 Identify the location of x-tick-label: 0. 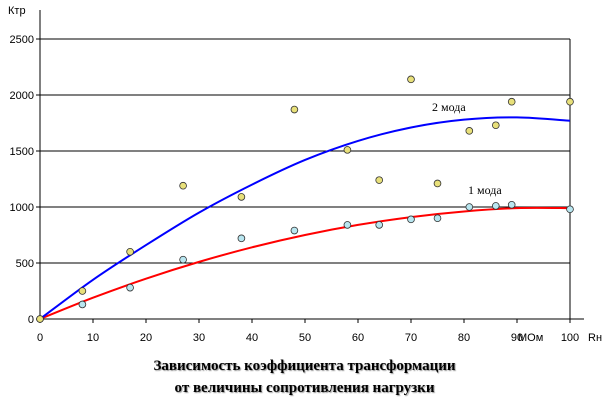
(40, 338).